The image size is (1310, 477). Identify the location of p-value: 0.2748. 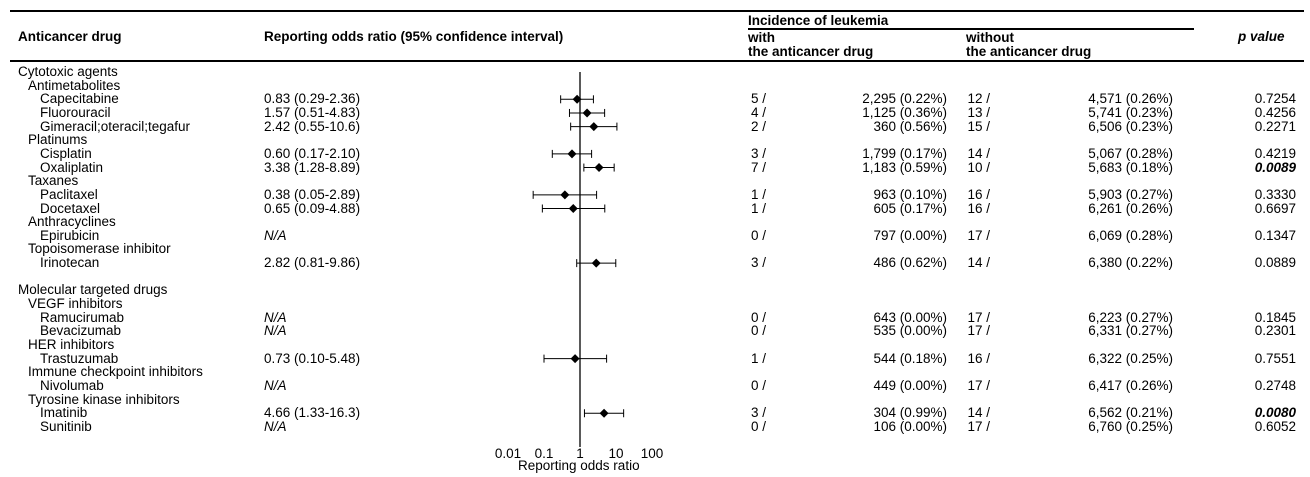
(1275, 385).